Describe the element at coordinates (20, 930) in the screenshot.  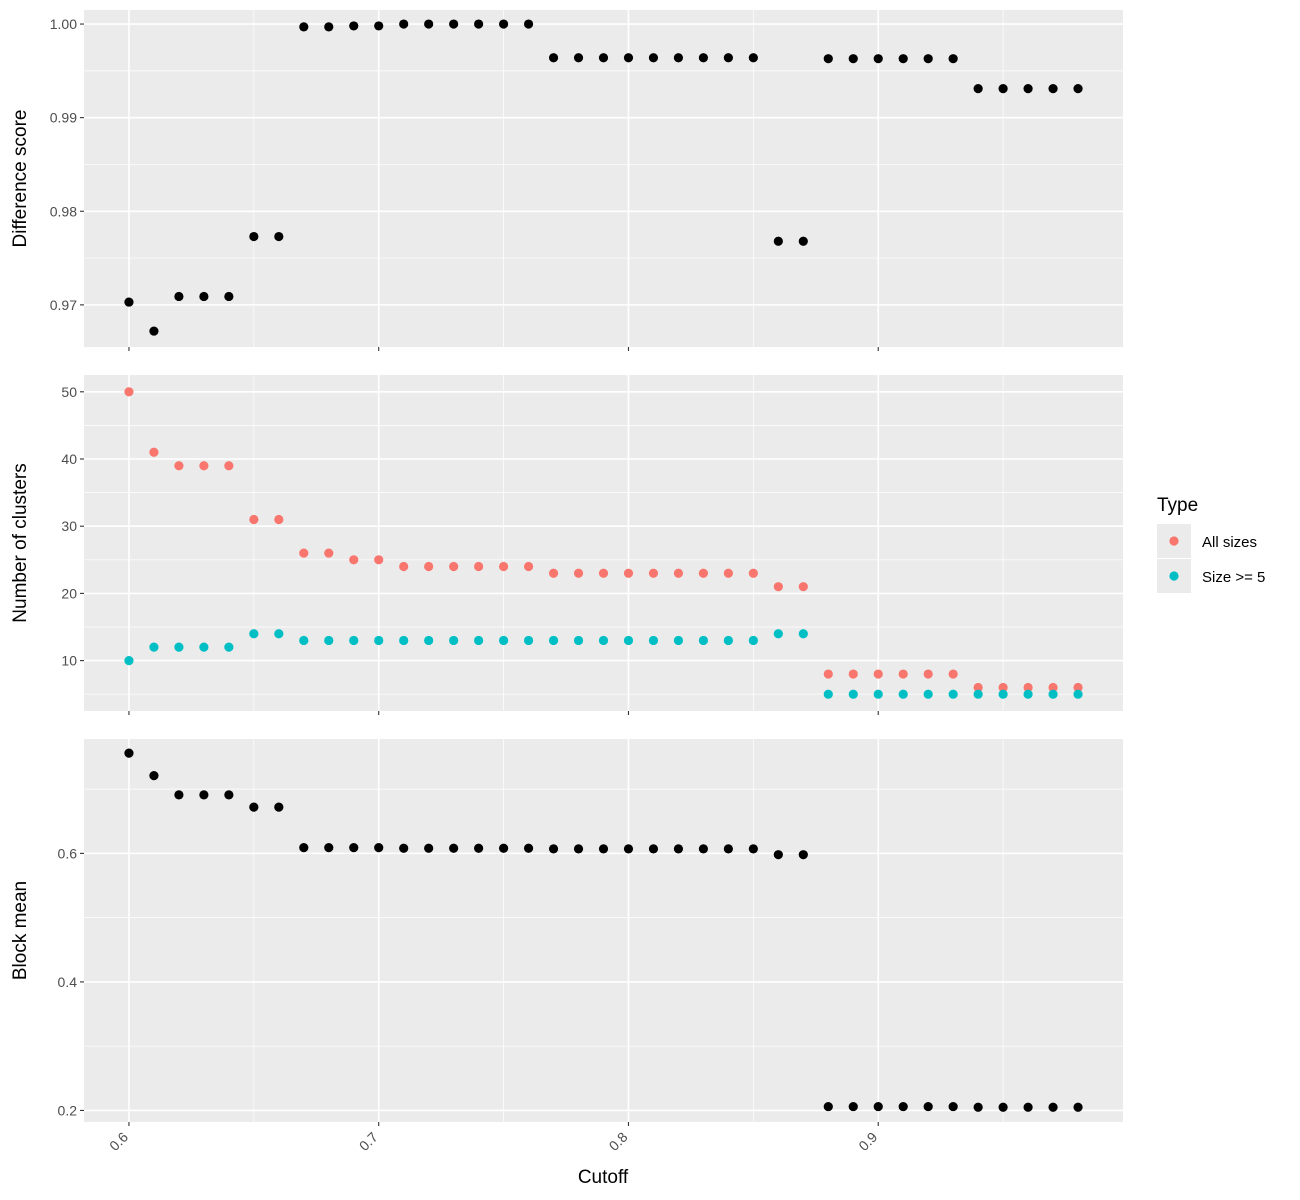
I see `y-axis-title-block-mean: Block mean` at that location.